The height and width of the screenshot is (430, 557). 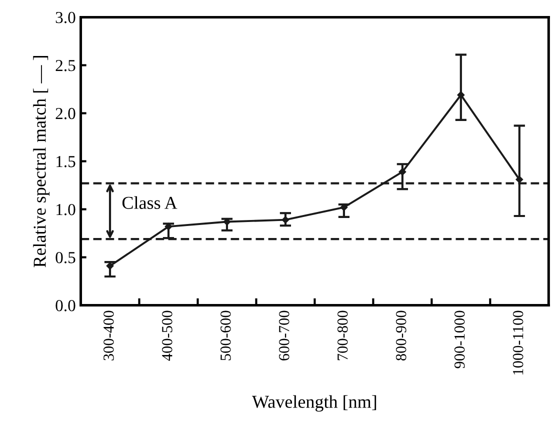 What do you see at coordinates (66, 306) in the screenshot?
I see `y-tick-label: 0.0` at bounding box center [66, 306].